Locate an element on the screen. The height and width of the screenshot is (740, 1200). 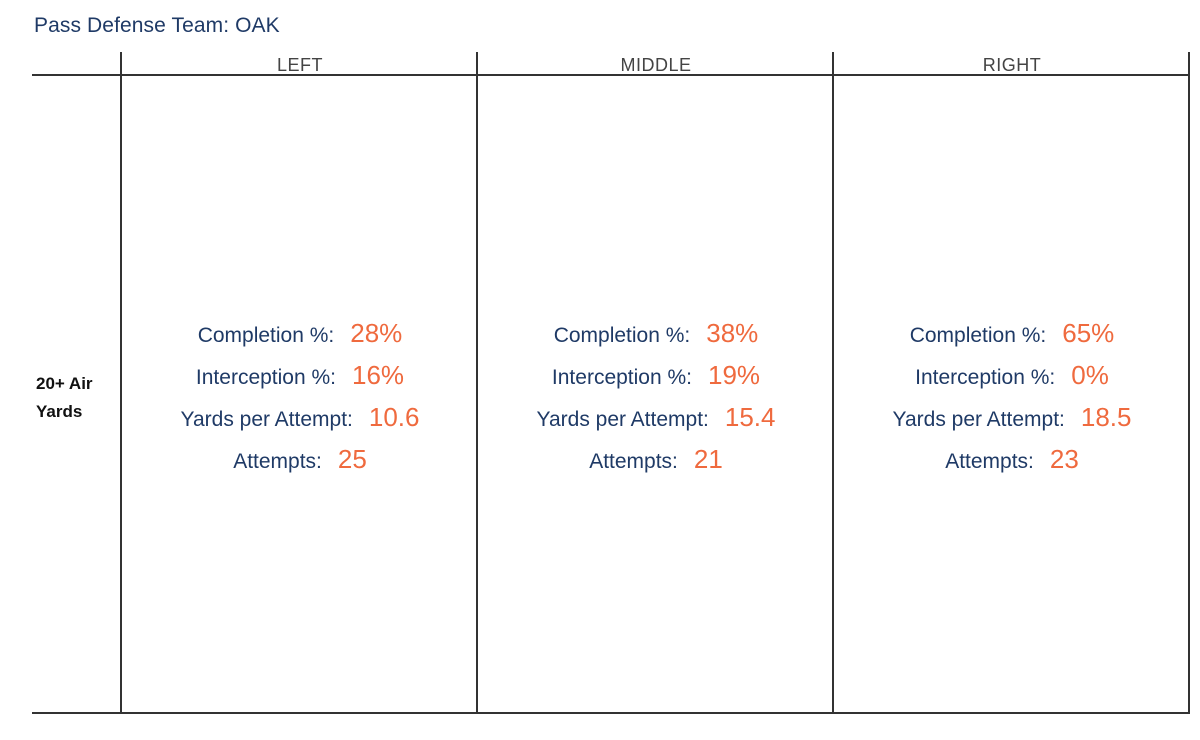
column-header-middle: MIDDLE is located at coordinates (656, 65).